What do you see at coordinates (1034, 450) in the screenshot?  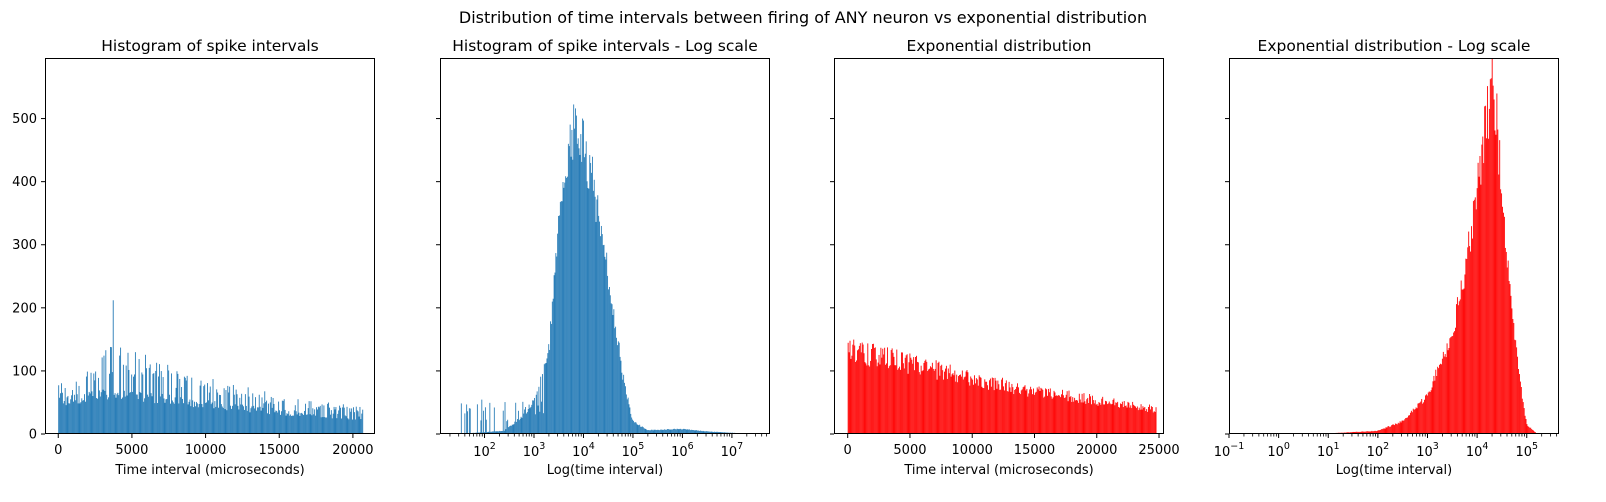 I see `x-tick-label: 15000` at bounding box center [1034, 450].